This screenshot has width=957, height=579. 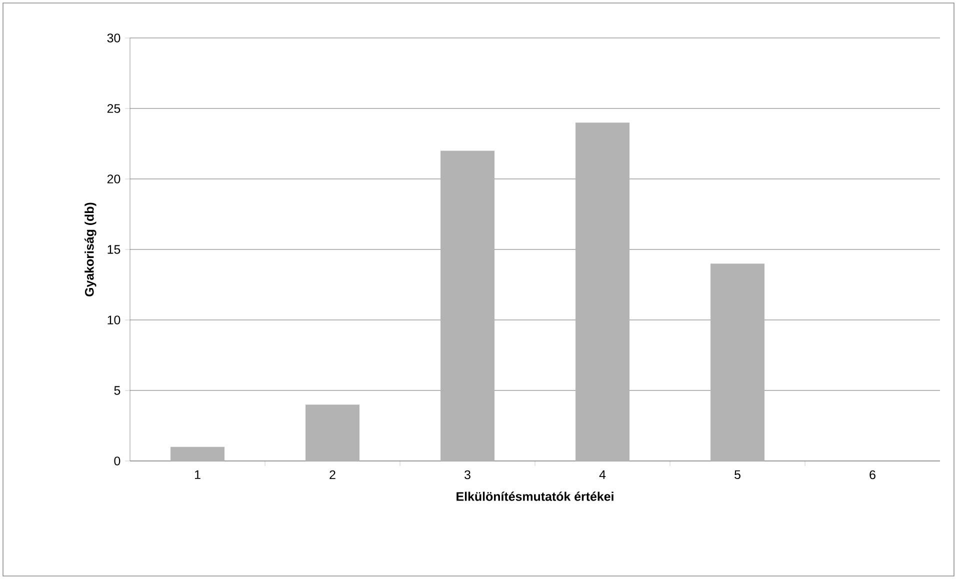 I want to click on y-tick-label: 15, so click(x=114, y=249).